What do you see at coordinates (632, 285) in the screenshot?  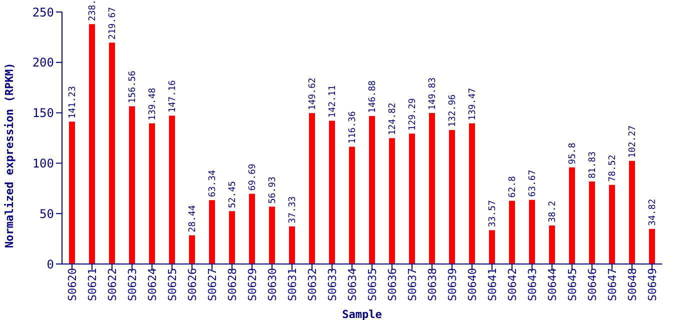 I see `x-tick-label: S0648` at bounding box center [632, 285].